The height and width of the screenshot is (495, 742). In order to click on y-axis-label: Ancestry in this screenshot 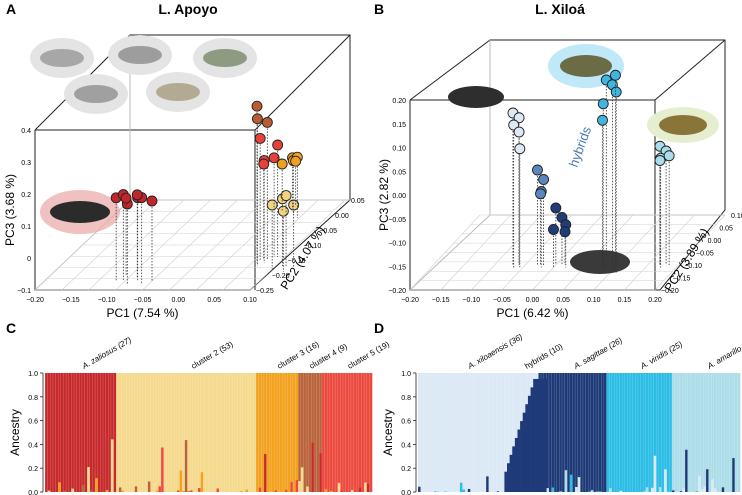, I will do `click(15, 432)`.